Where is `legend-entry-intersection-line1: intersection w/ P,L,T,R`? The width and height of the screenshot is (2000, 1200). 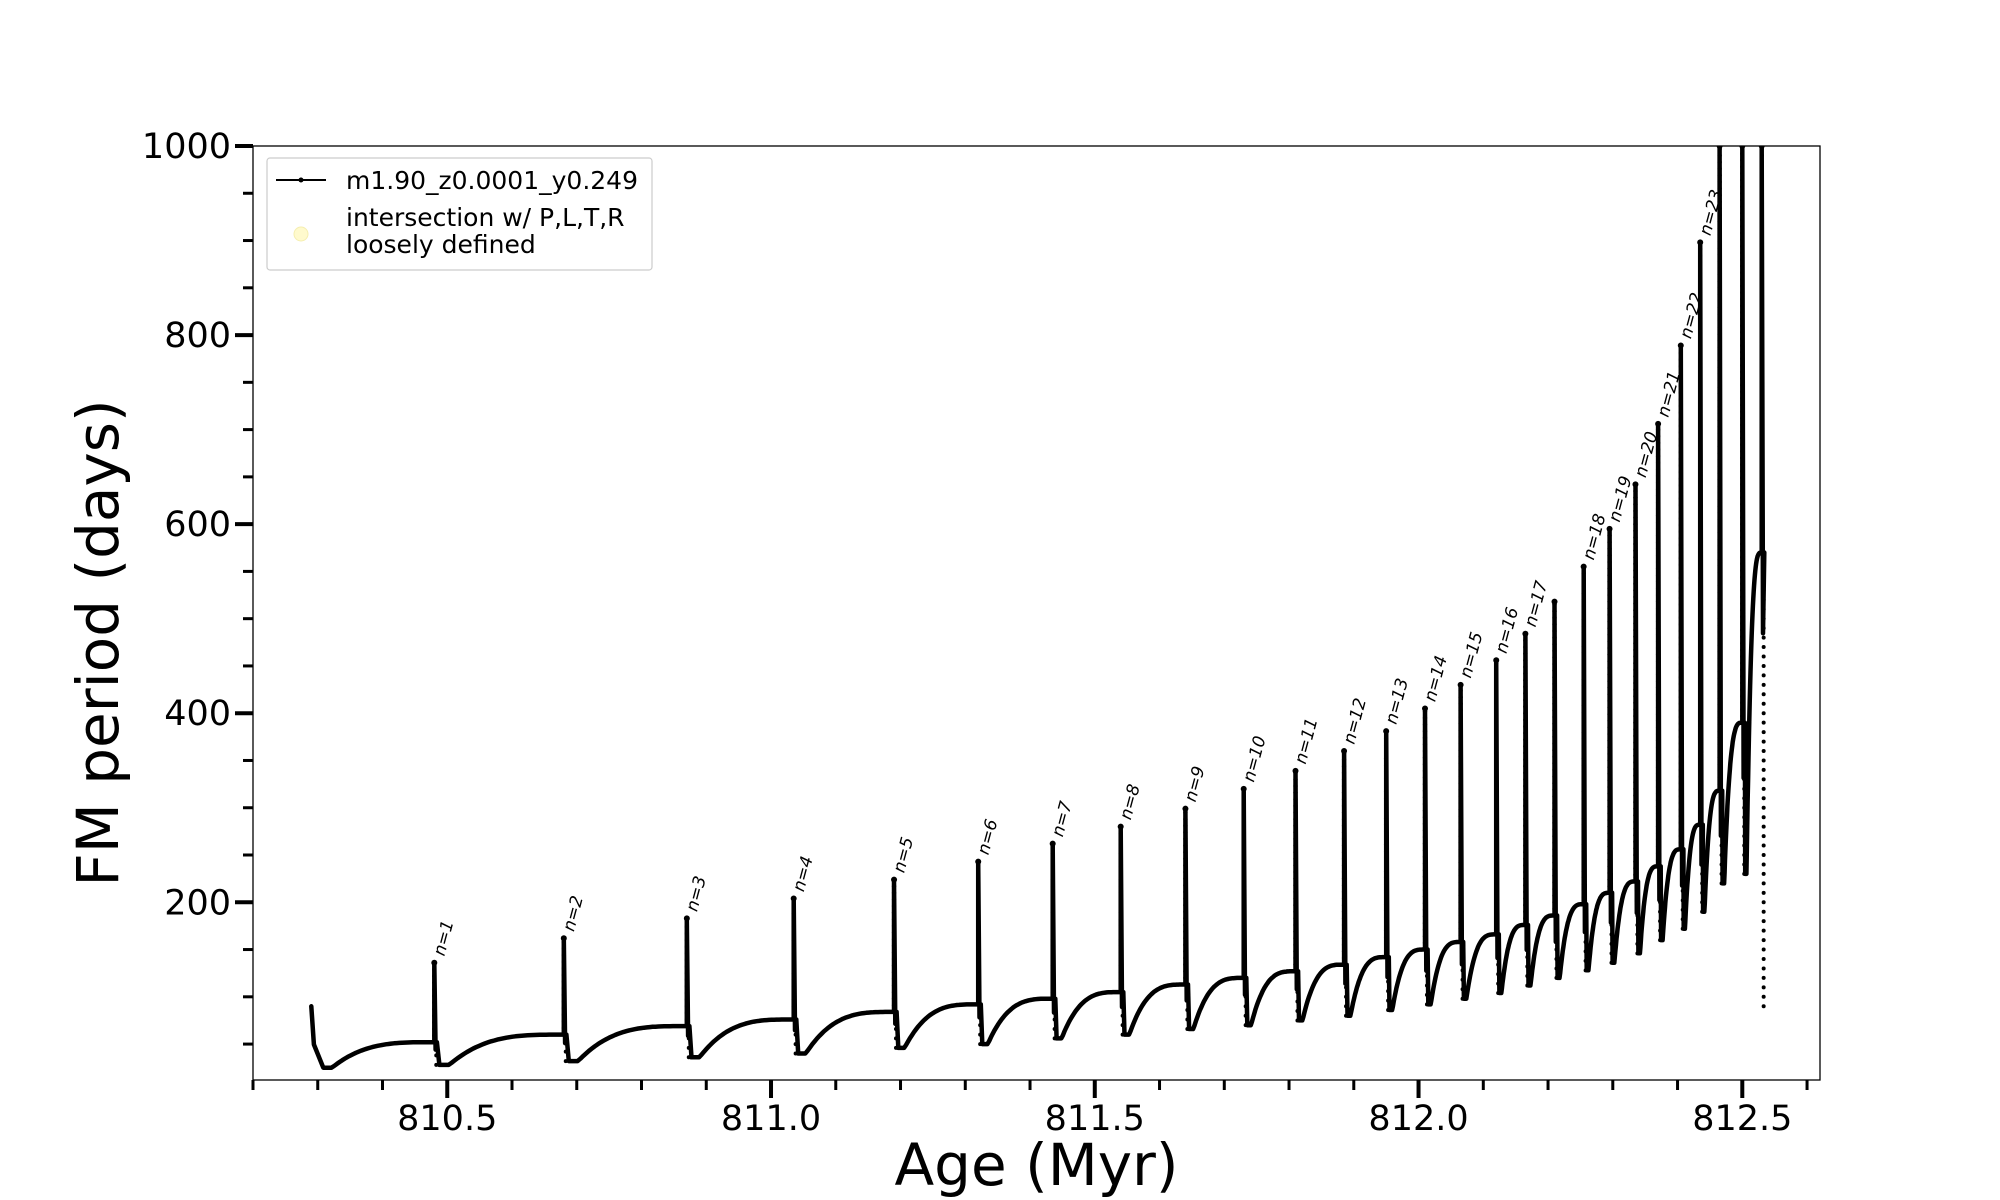 legend-entry-intersection-line1: intersection w/ P,L,T,R is located at coordinates (485, 217).